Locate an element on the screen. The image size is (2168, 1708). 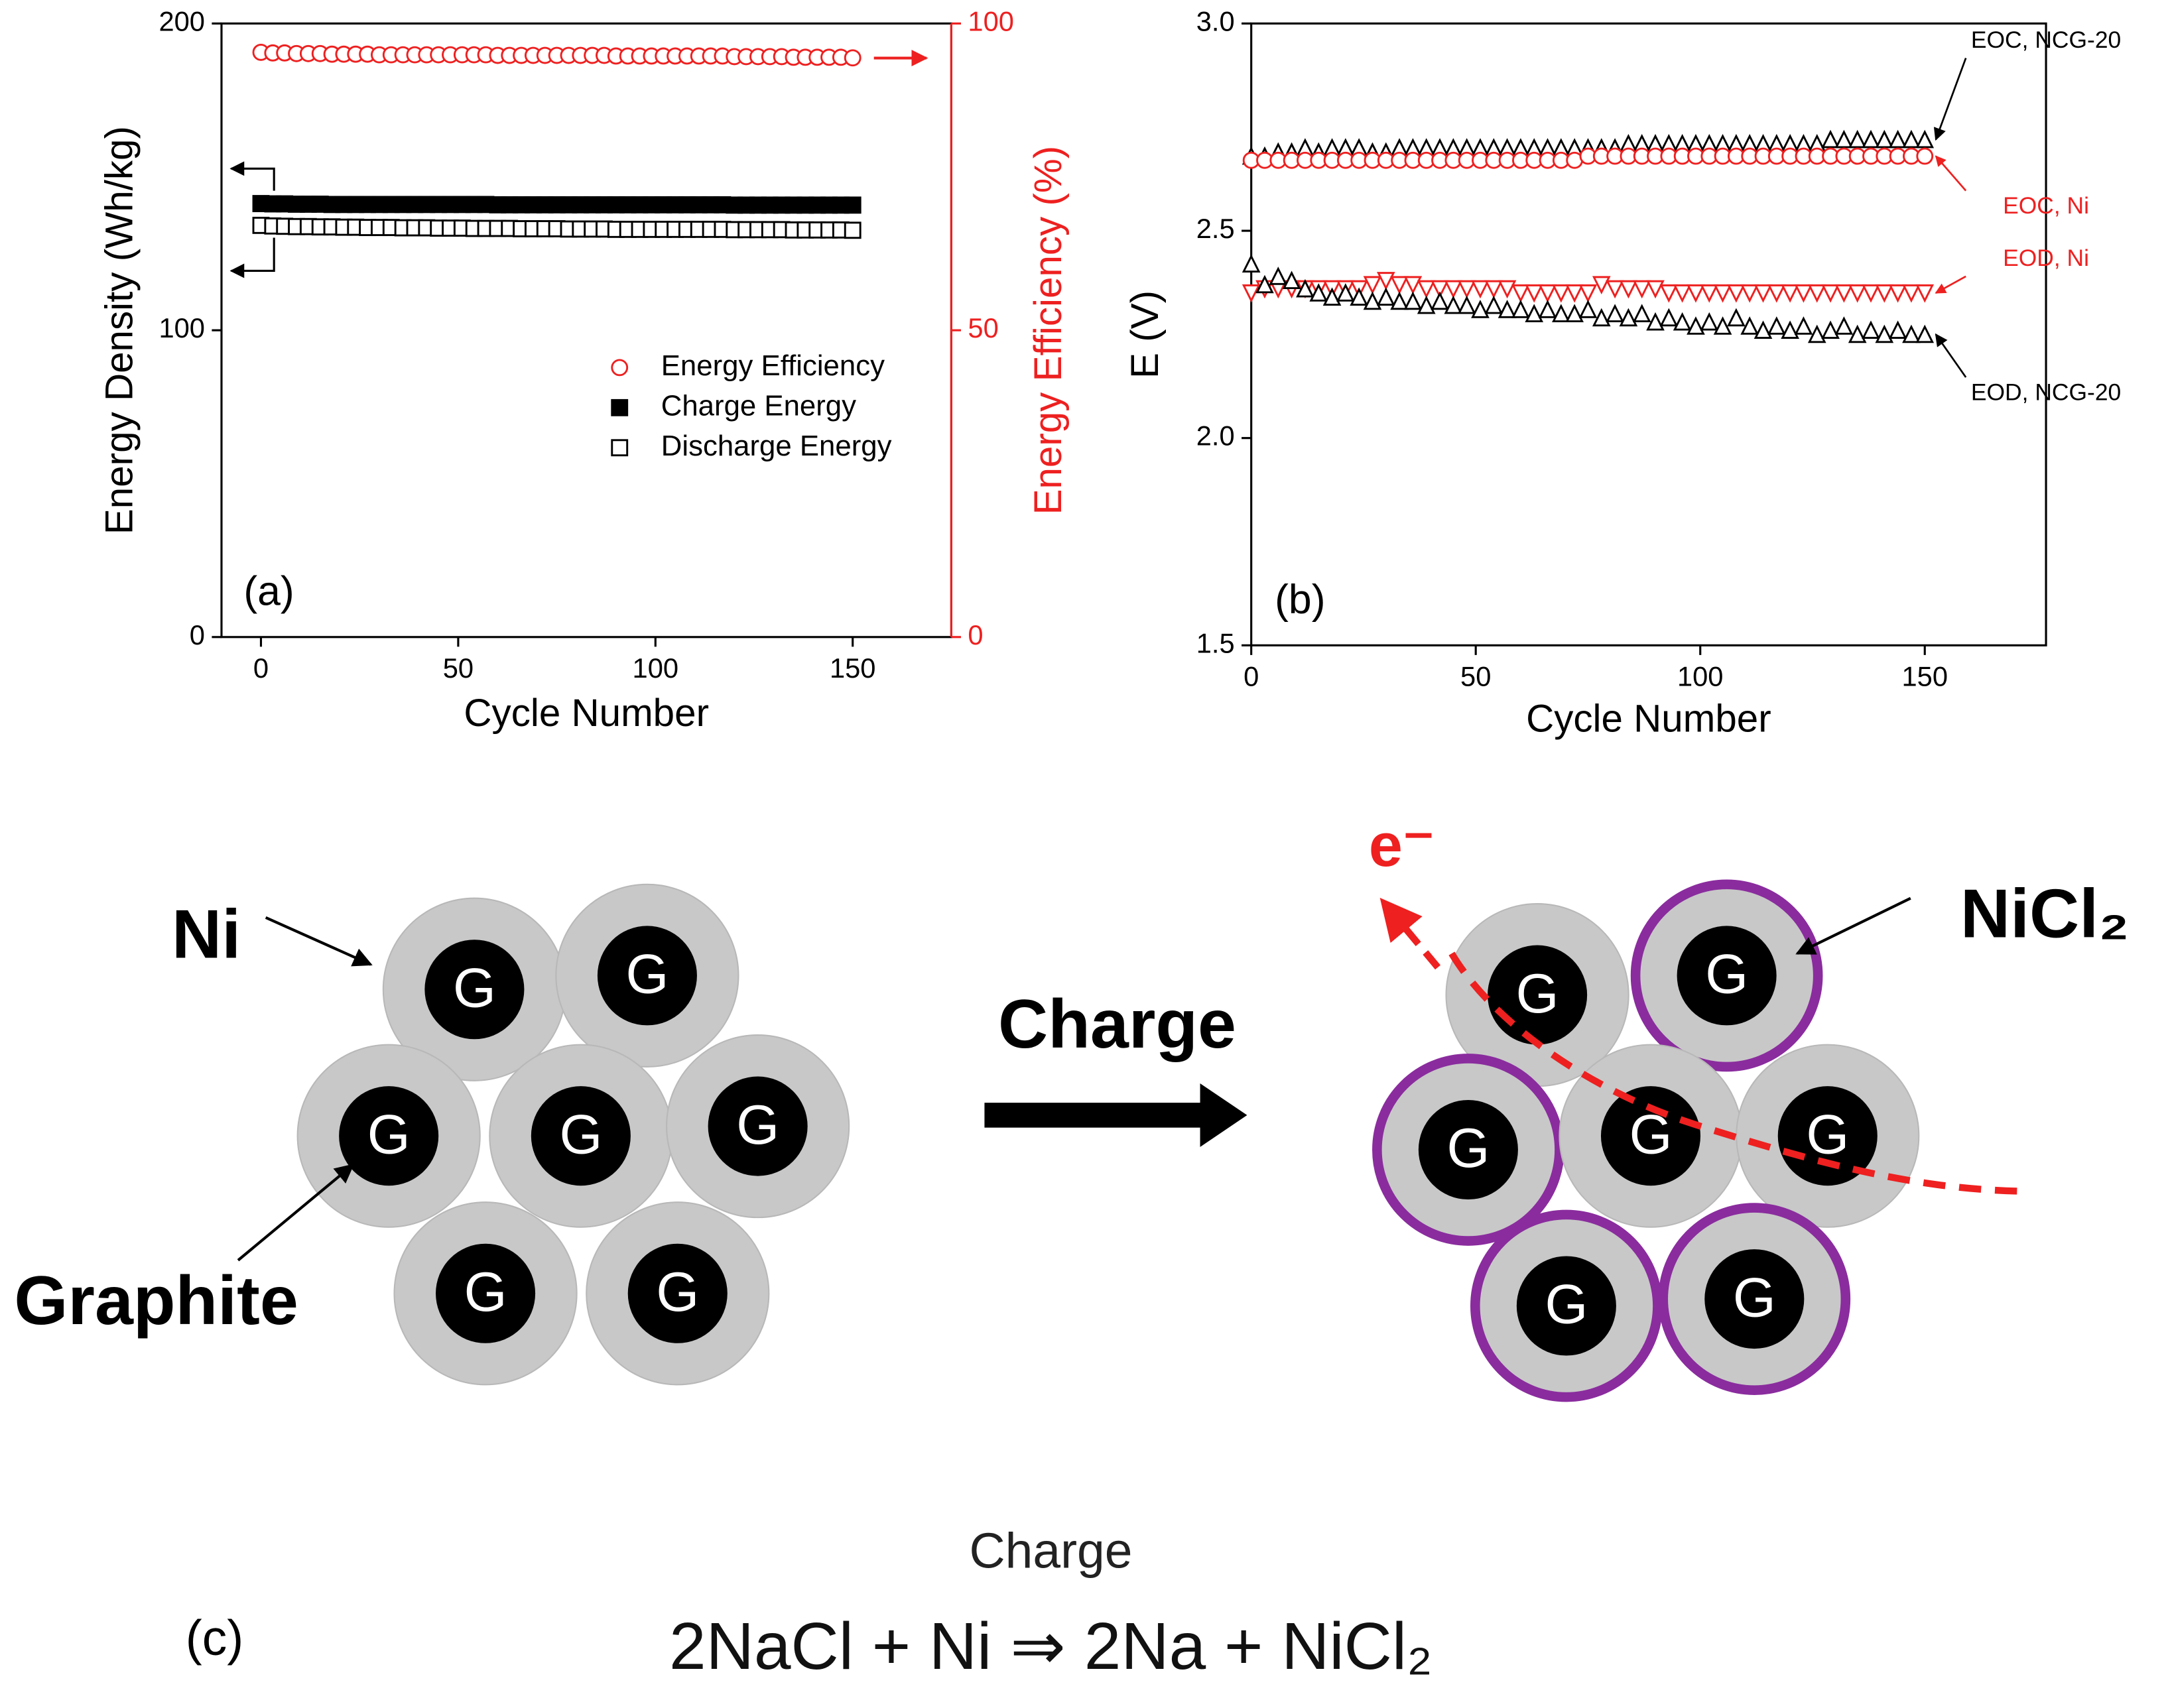
y-tick-label: 3.0 is located at coordinates (1215, 20).